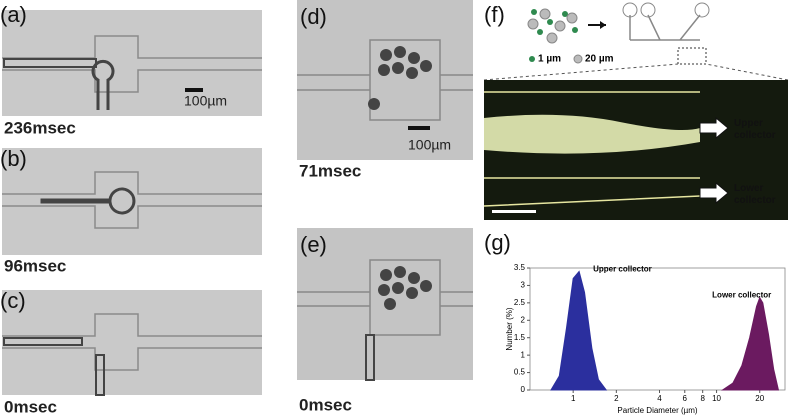 Image resolution: width=788 pixels, height=418 pixels. What do you see at coordinates (13, 14) in the screenshot?
I see `panel-label: (a)` at bounding box center [13, 14].